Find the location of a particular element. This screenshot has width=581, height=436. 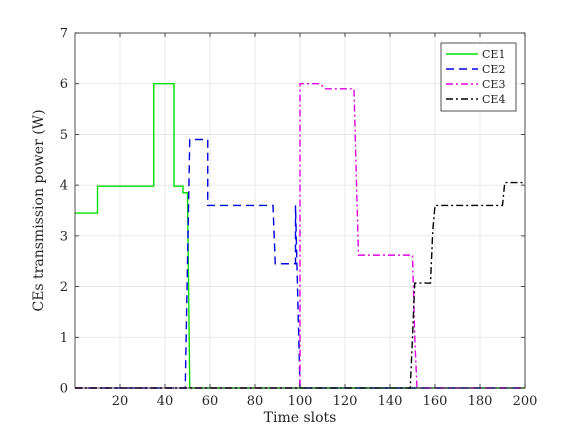

y-tick-label: 7 is located at coordinates (64, 34).